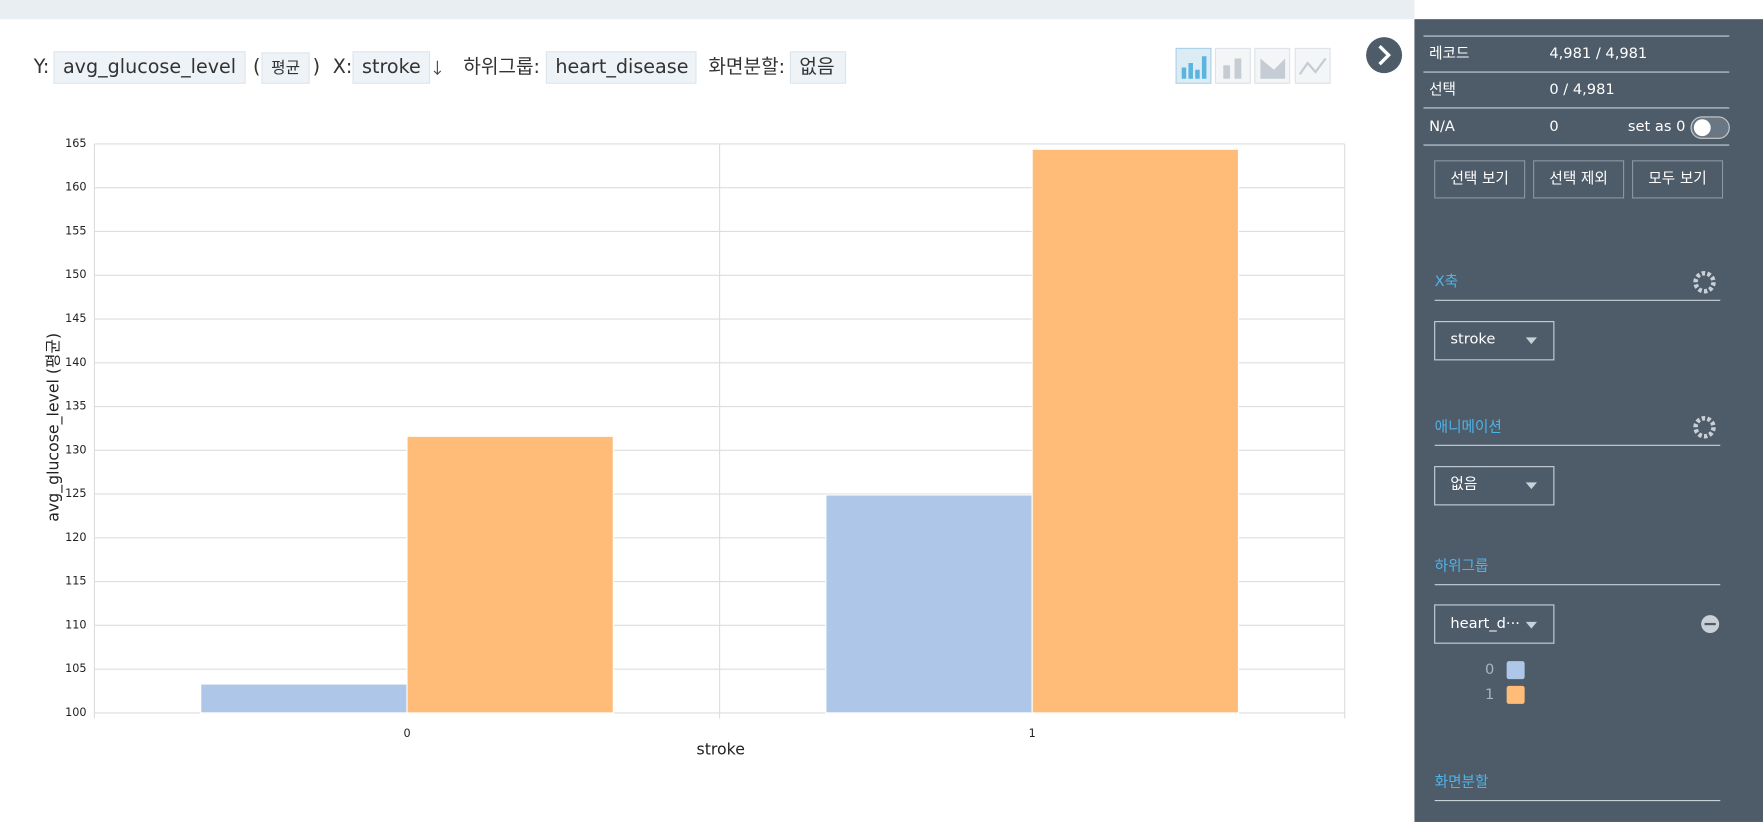 The image size is (1763, 826). I want to click on button-label: 선택 제외, so click(1578, 178).